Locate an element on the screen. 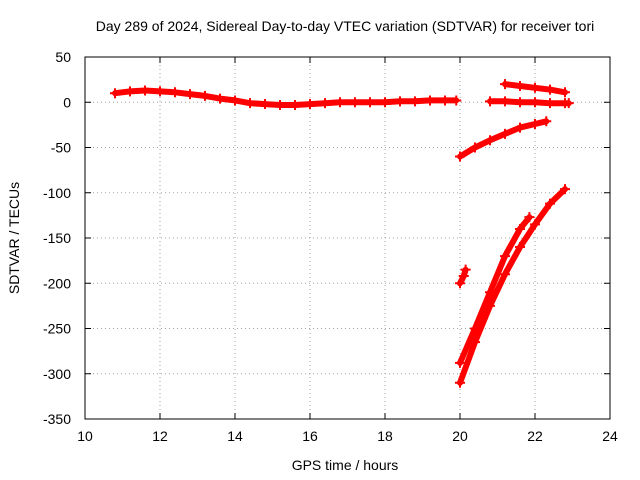 This screenshot has width=640, height=480. y-tick-label: -150 is located at coordinates (57, 238).